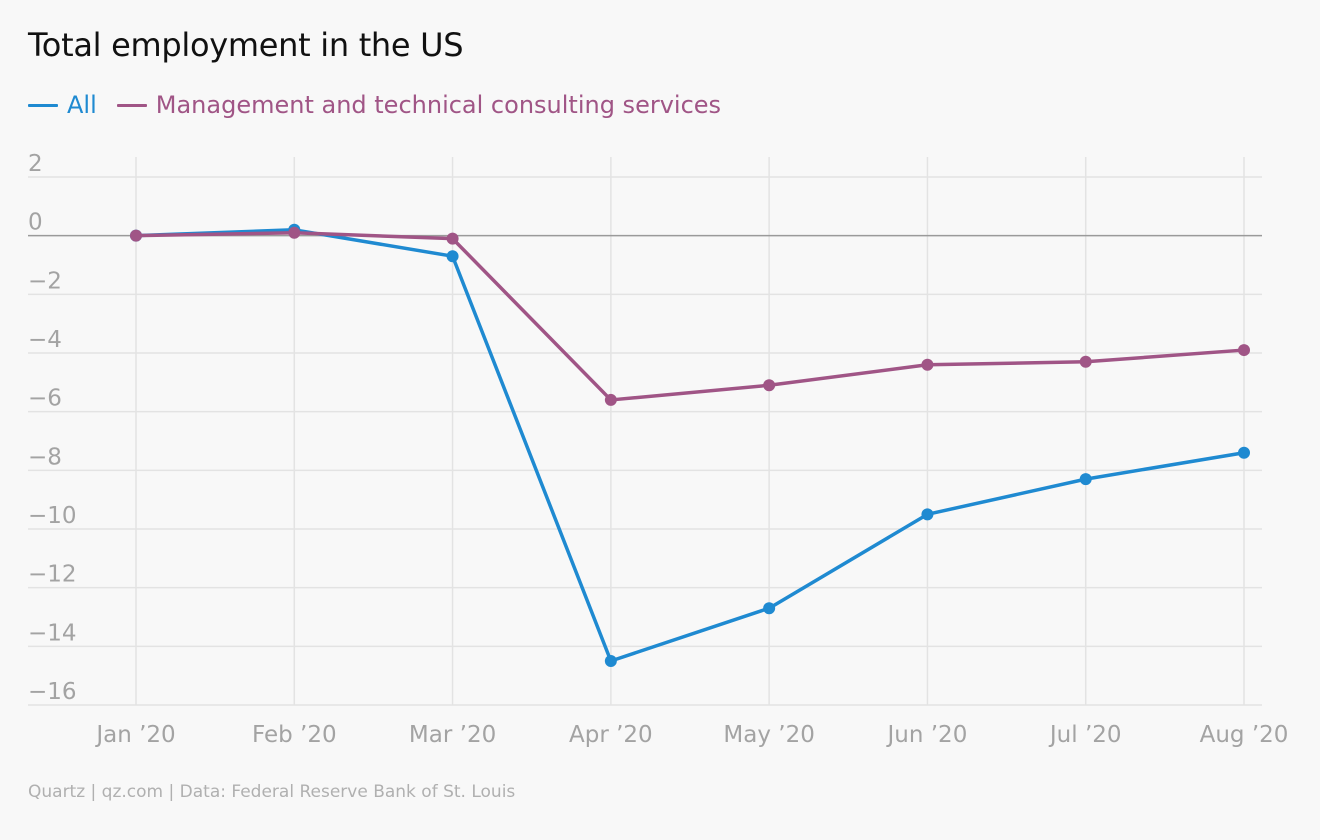 This screenshot has width=1320, height=840. Describe the element at coordinates (45, 281) in the screenshot. I see `y-tick-label: −2` at that location.